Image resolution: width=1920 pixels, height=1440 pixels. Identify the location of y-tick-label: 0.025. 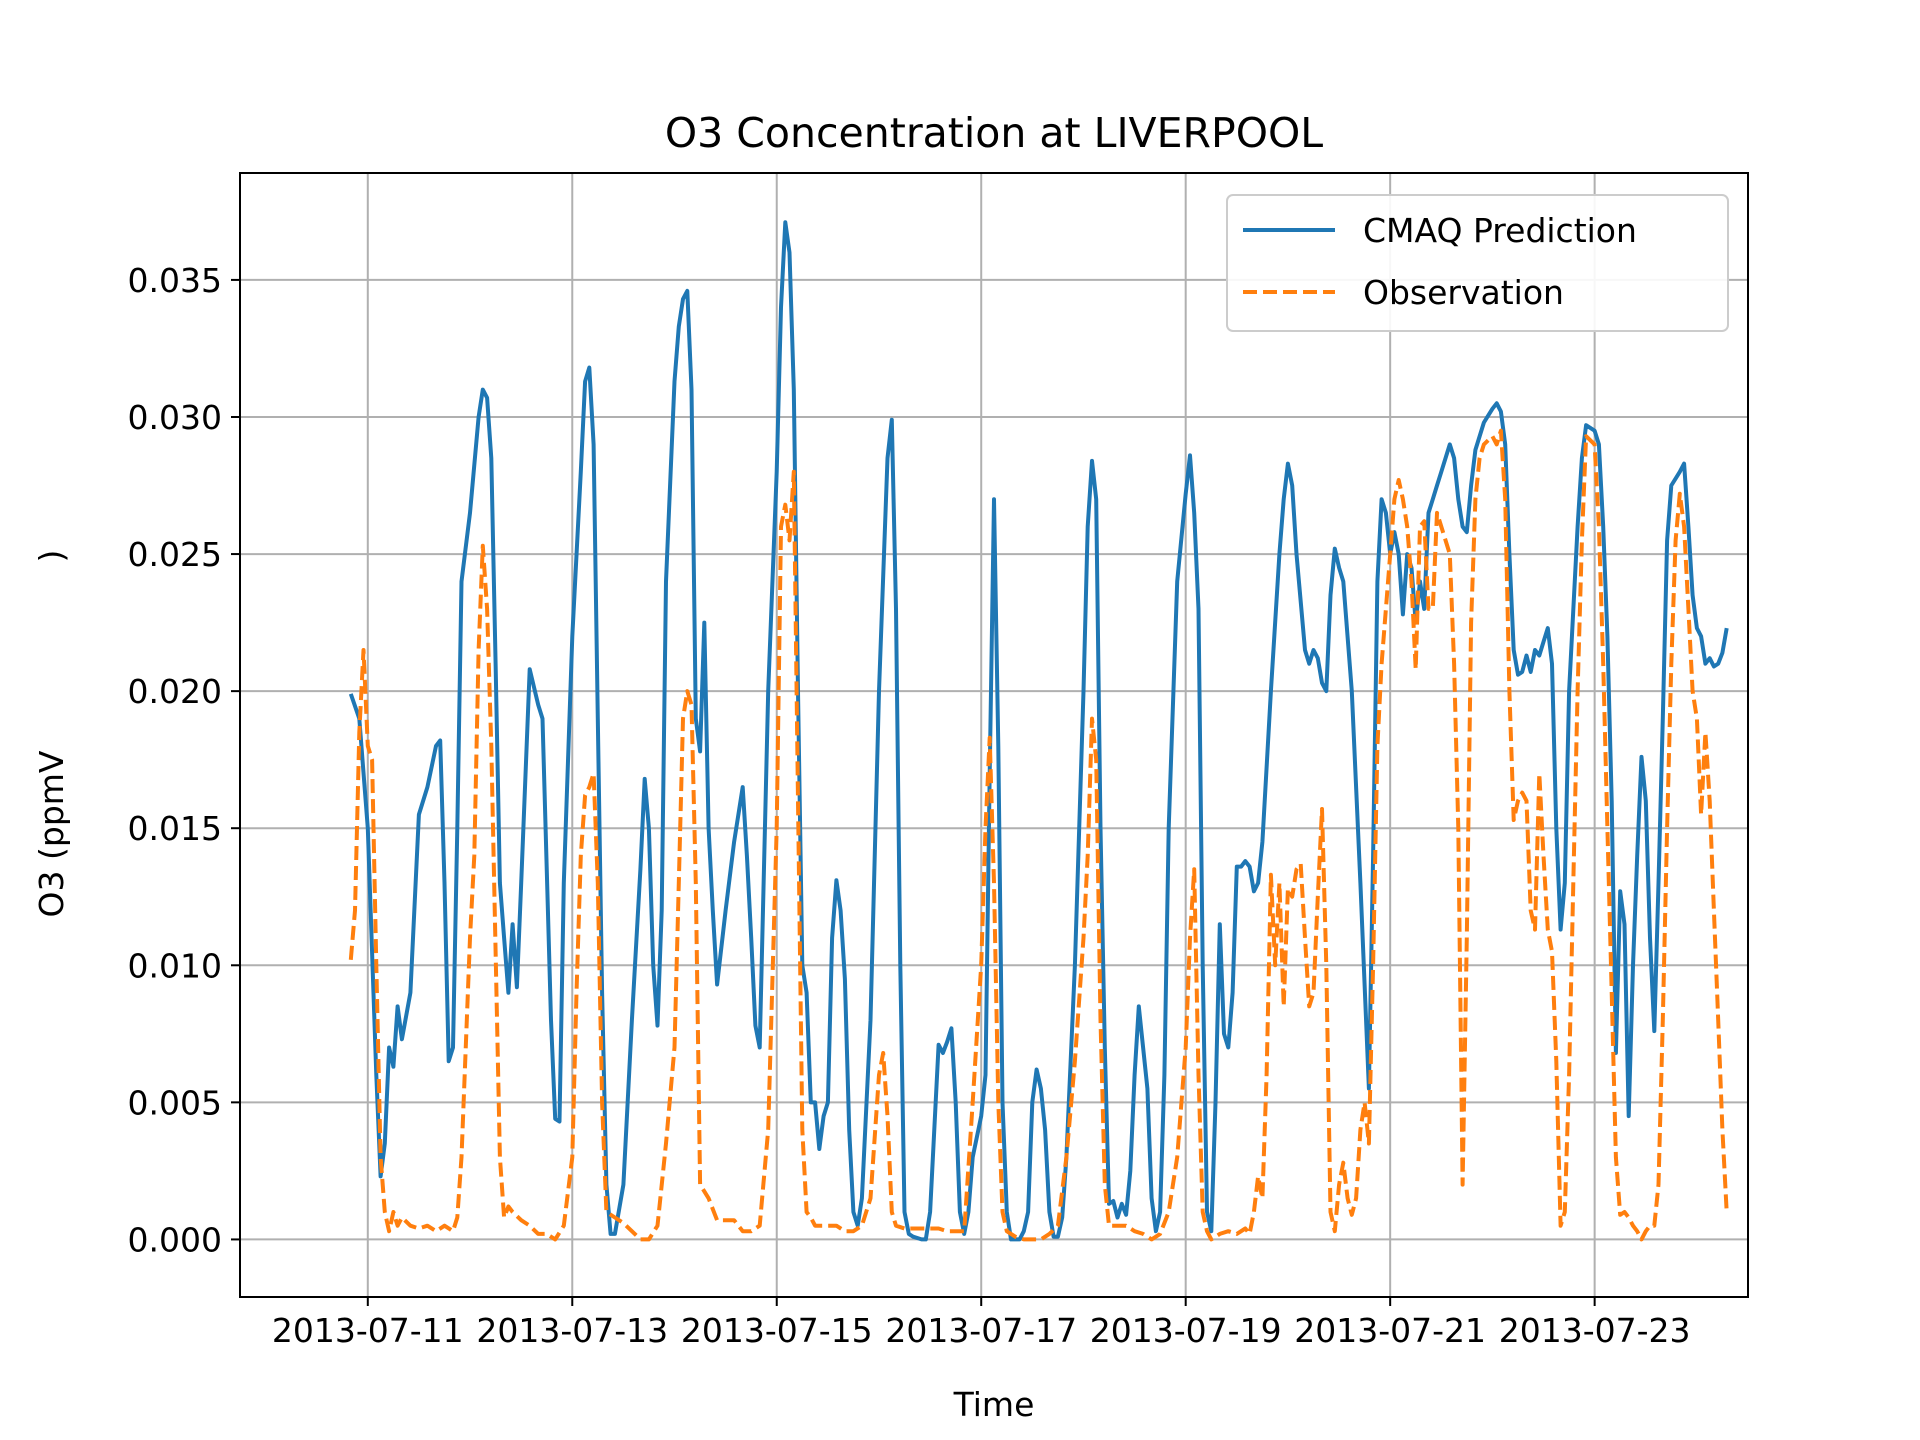
(175, 554).